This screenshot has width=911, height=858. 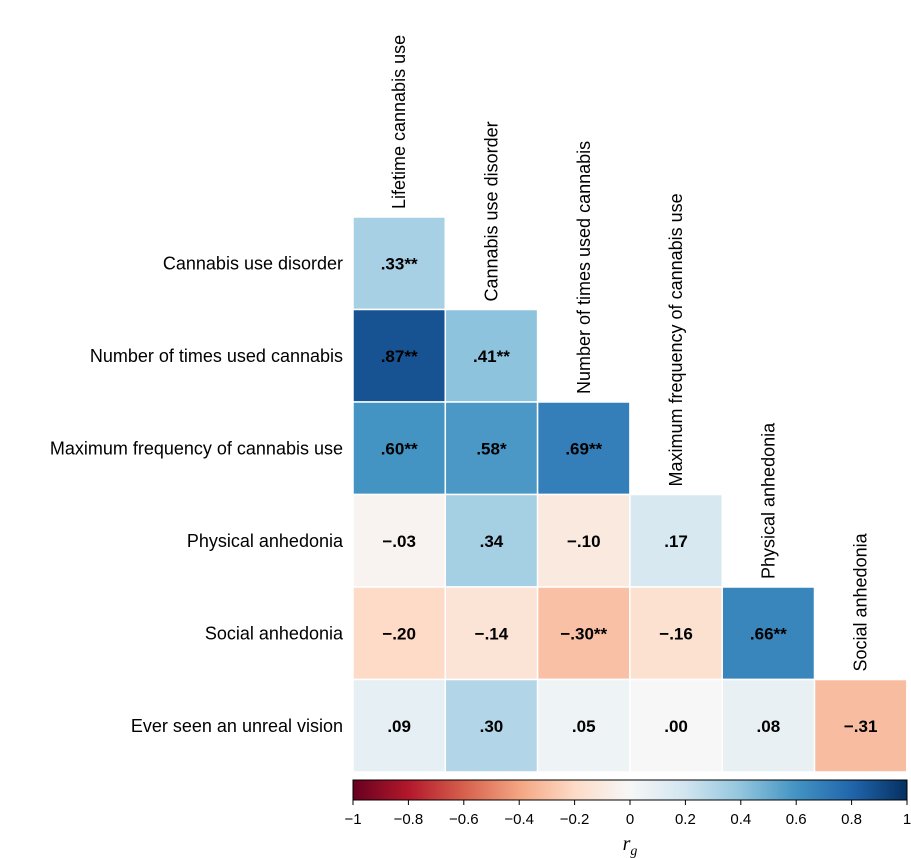 What do you see at coordinates (768, 500) in the screenshot?
I see `column-label: Physical anhedonia` at bounding box center [768, 500].